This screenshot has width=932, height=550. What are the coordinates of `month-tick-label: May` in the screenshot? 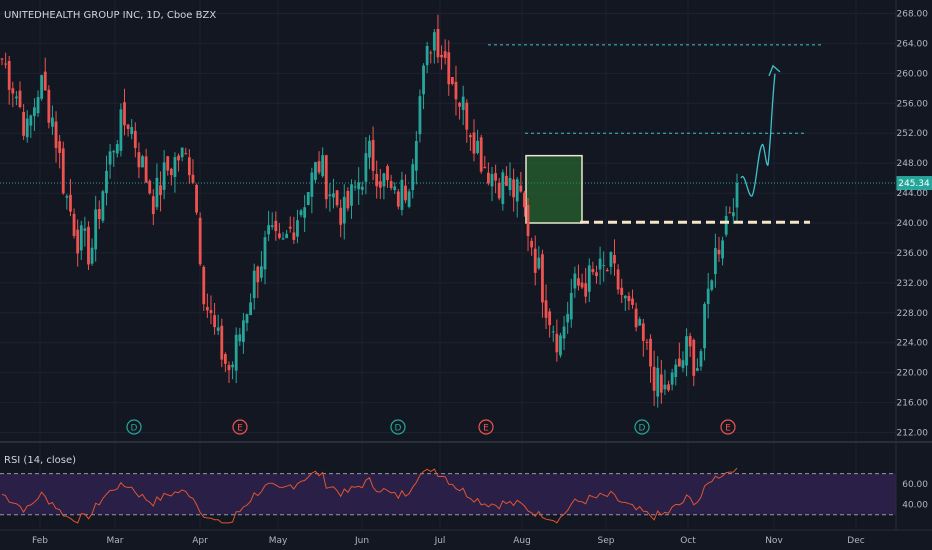 It's located at (278, 541).